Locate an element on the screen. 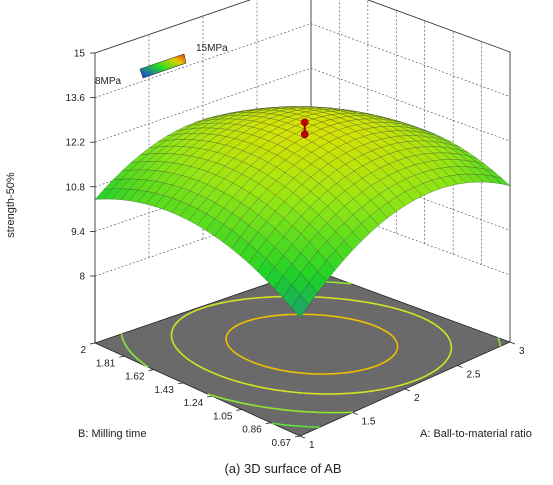 The height and width of the screenshot is (485, 553). z-tick-label: 8 is located at coordinates (82, 277).